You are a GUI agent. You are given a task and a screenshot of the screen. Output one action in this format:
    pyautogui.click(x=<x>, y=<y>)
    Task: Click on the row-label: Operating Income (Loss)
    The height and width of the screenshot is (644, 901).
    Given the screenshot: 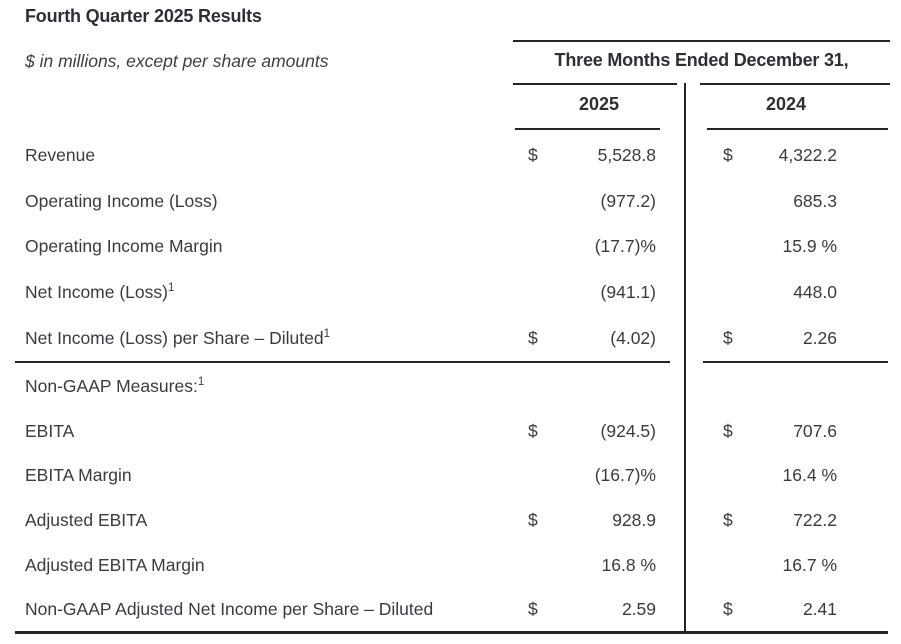 What is the action you would take?
    pyautogui.click(x=121, y=200)
    